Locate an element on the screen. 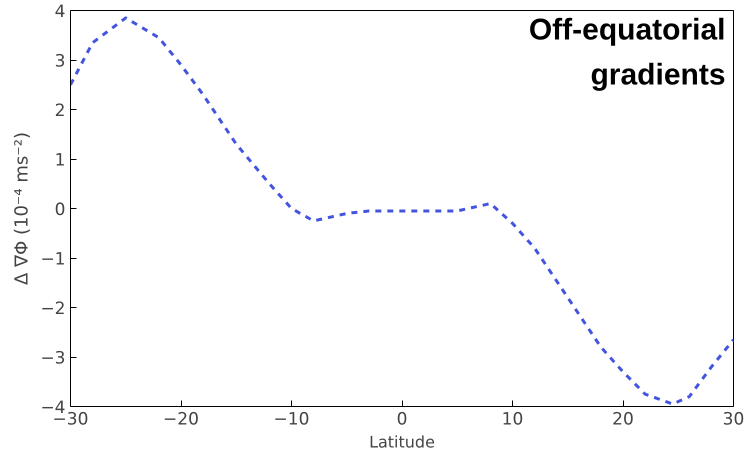 The height and width of the screenshot is (456, 753). x-tick-label: −20 is located at coordinates (181, 420).